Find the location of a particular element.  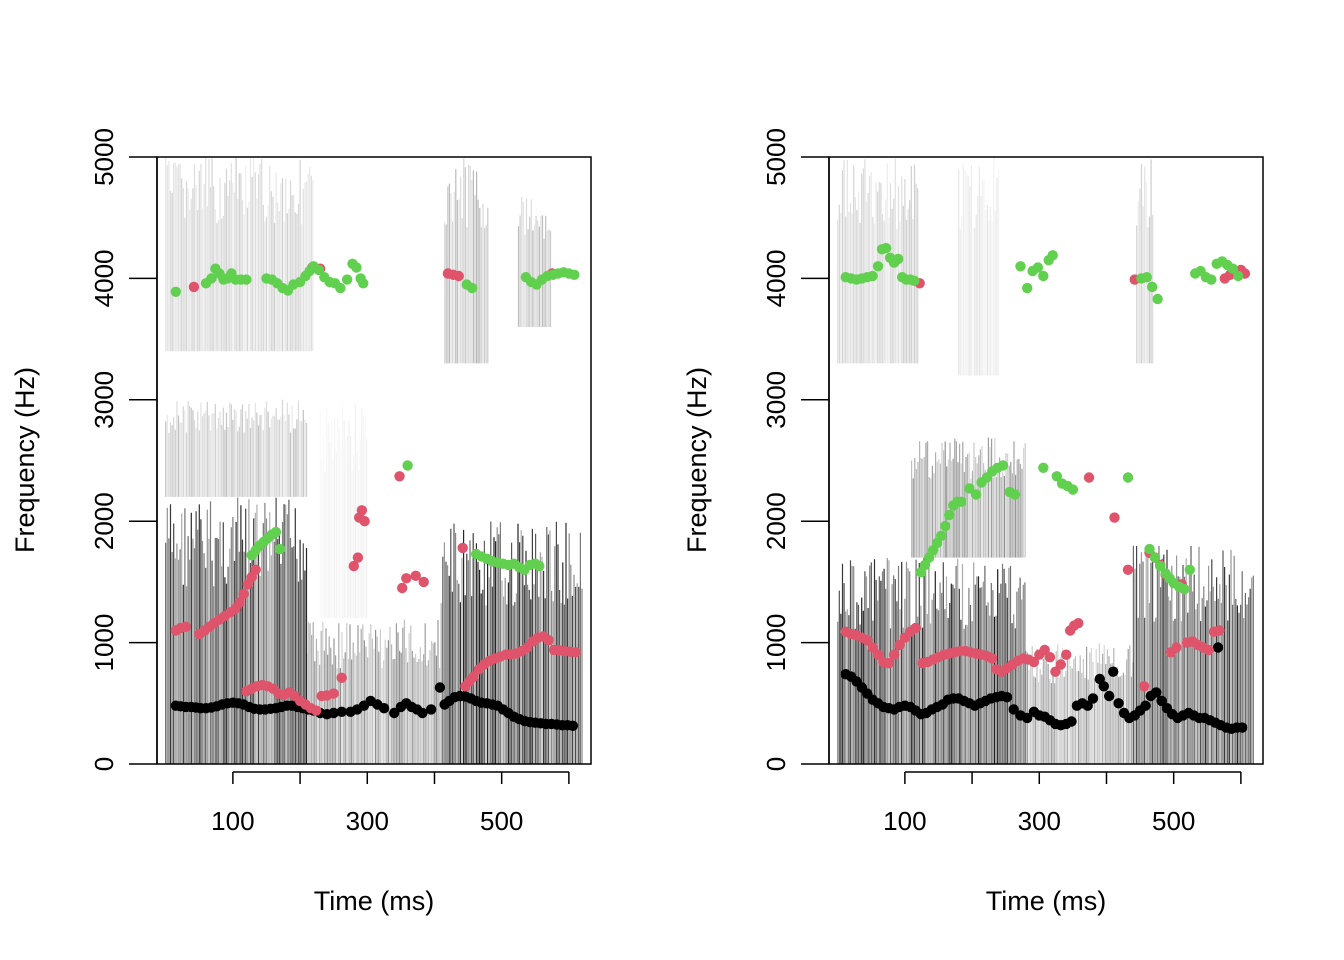

x-tick-label: 100 is located at coordinates (232, 821).